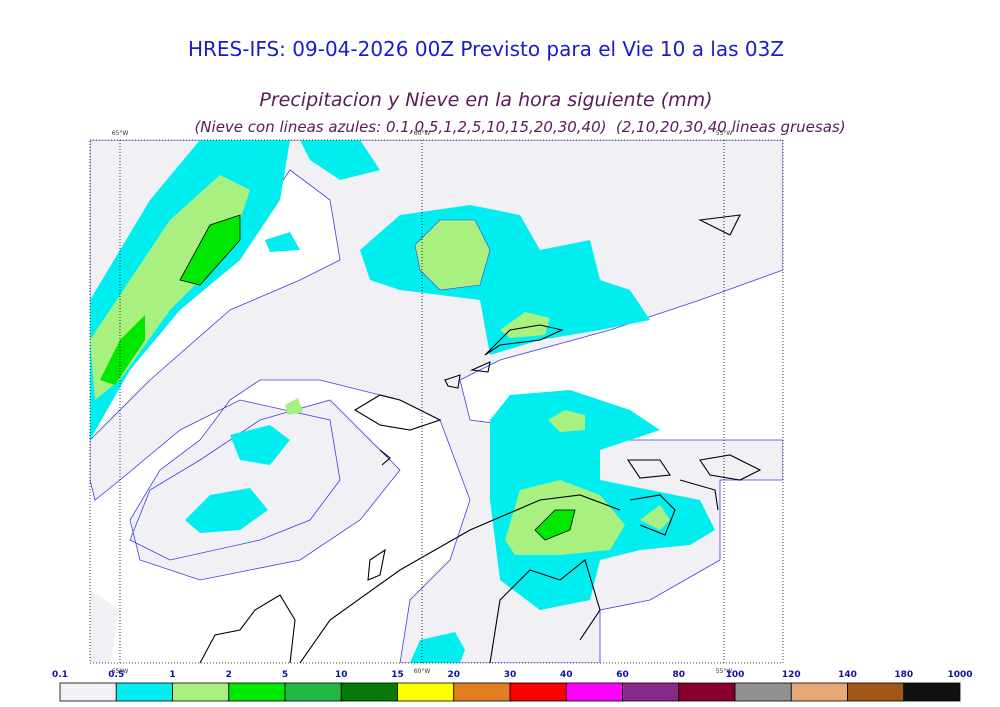  I want to click on colorbar-label: 20, so click(453, 675).